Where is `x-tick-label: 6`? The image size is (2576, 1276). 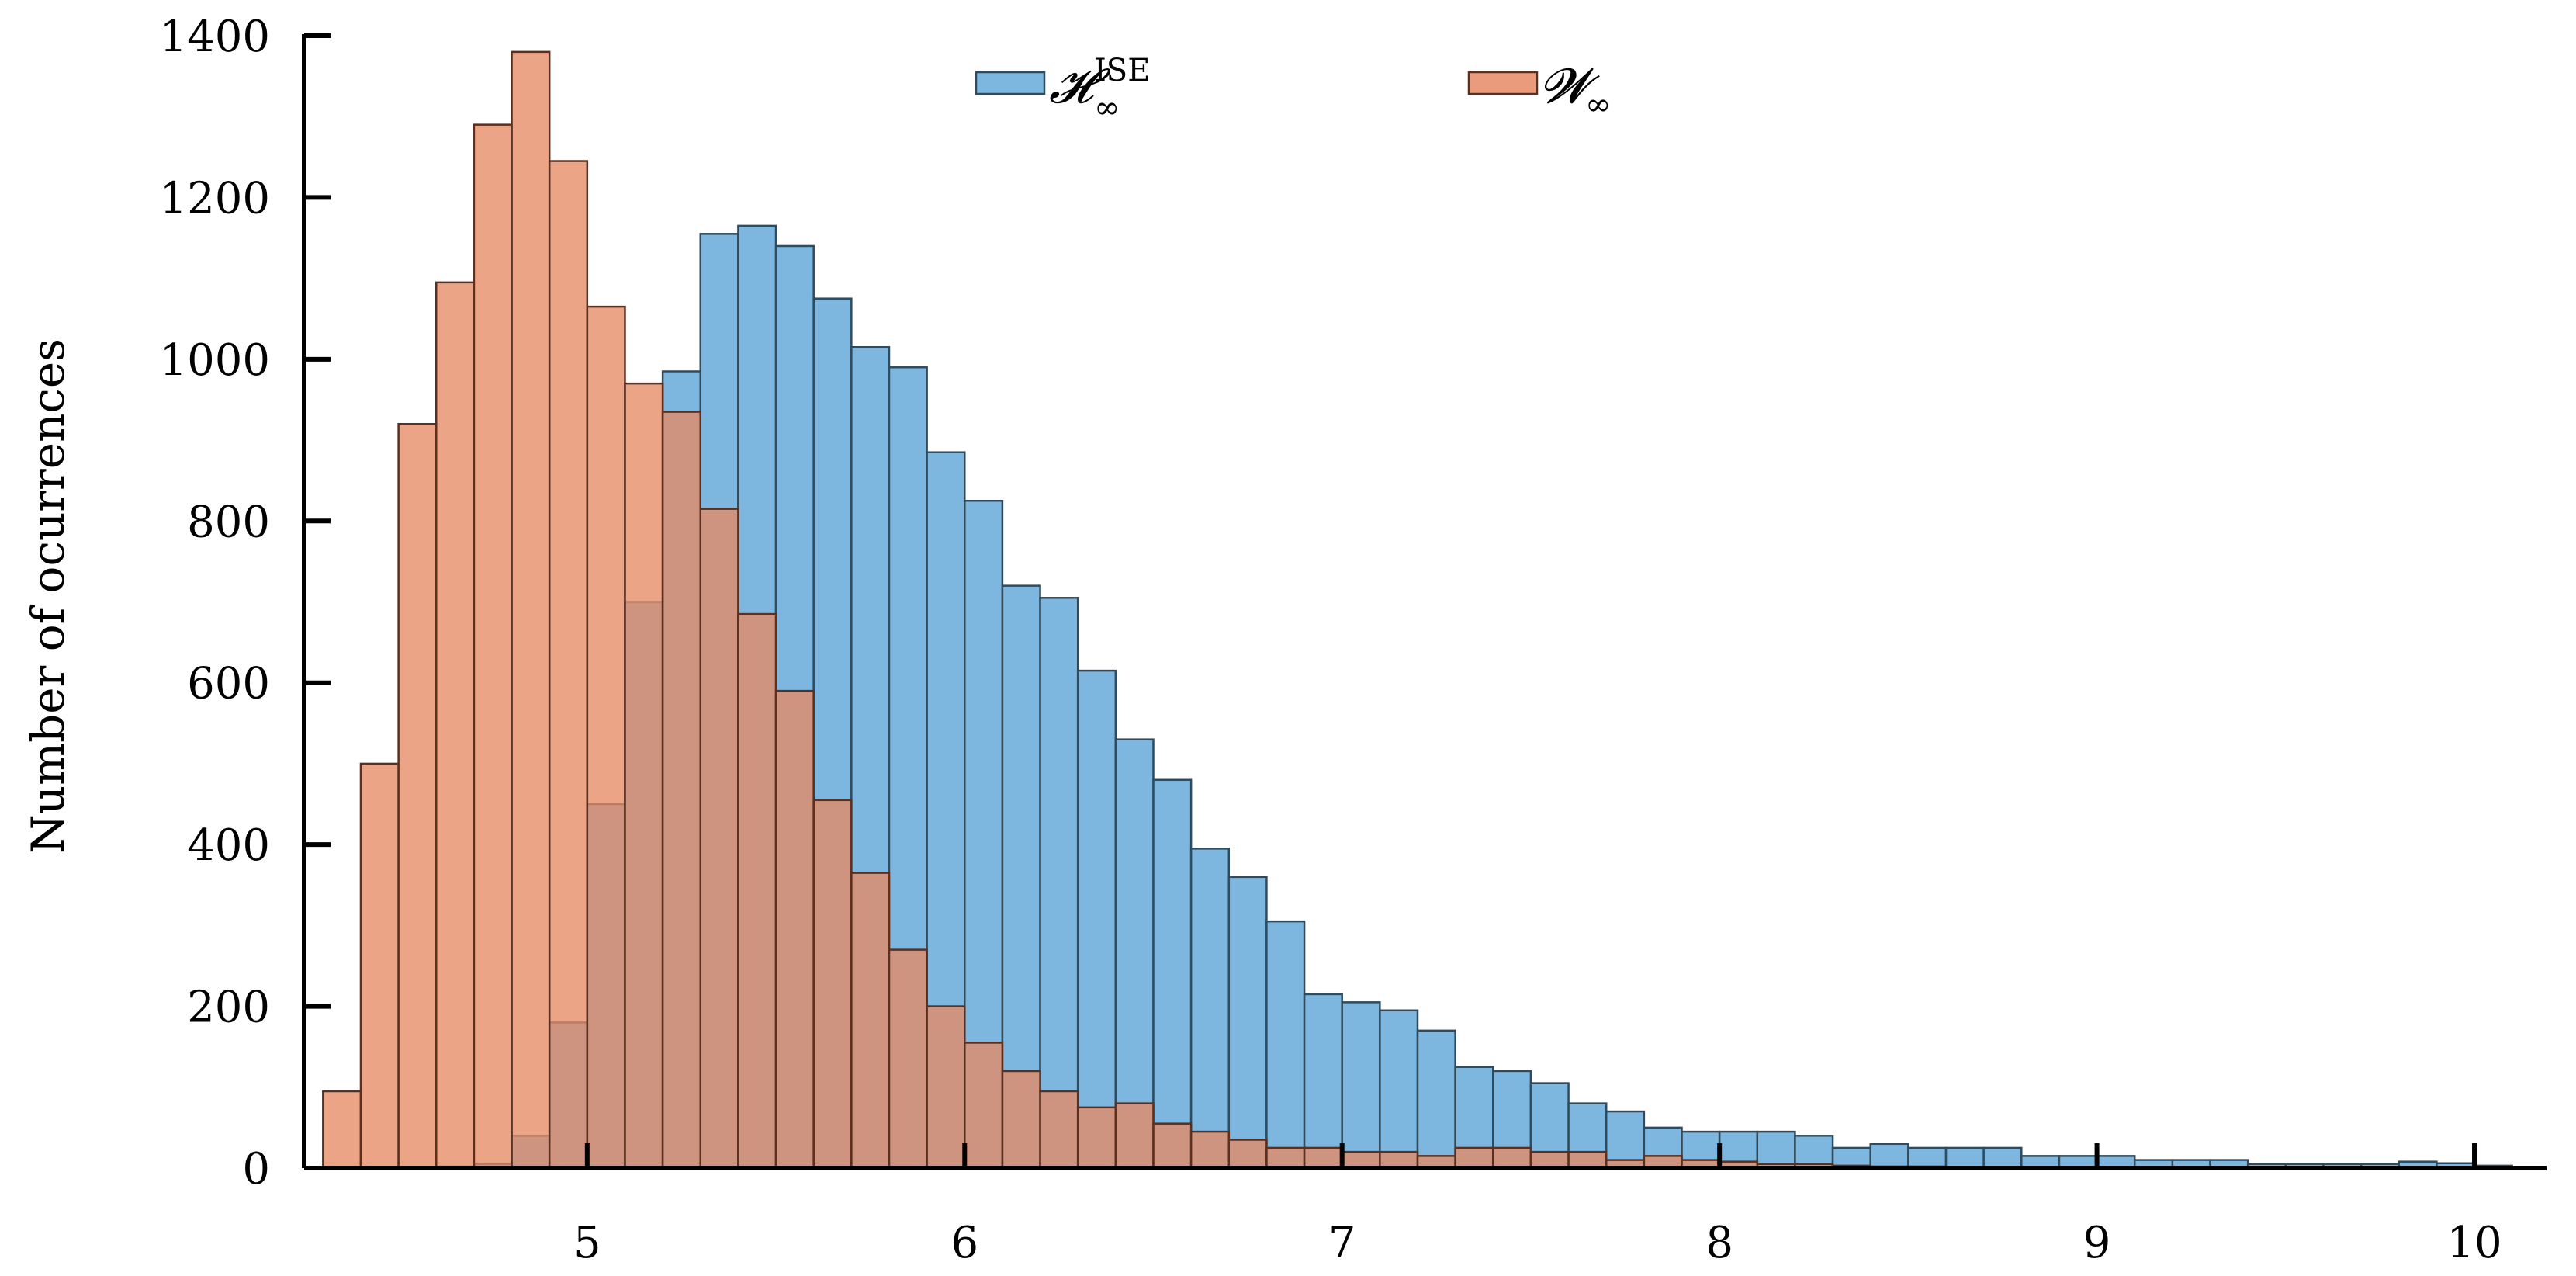 x-tick-label: 6 is located at coordinates (964, 1243).